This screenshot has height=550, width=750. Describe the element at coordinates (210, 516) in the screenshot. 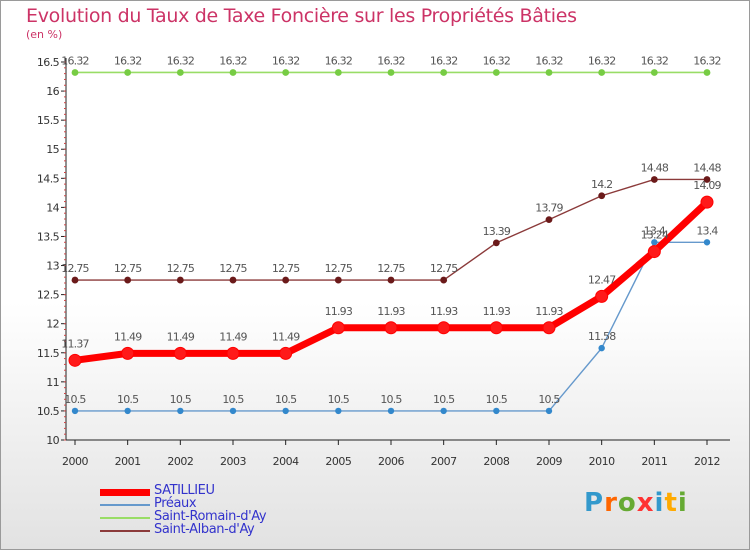

I see `legend-label: Saint-Romain-d'Ay` at that location.